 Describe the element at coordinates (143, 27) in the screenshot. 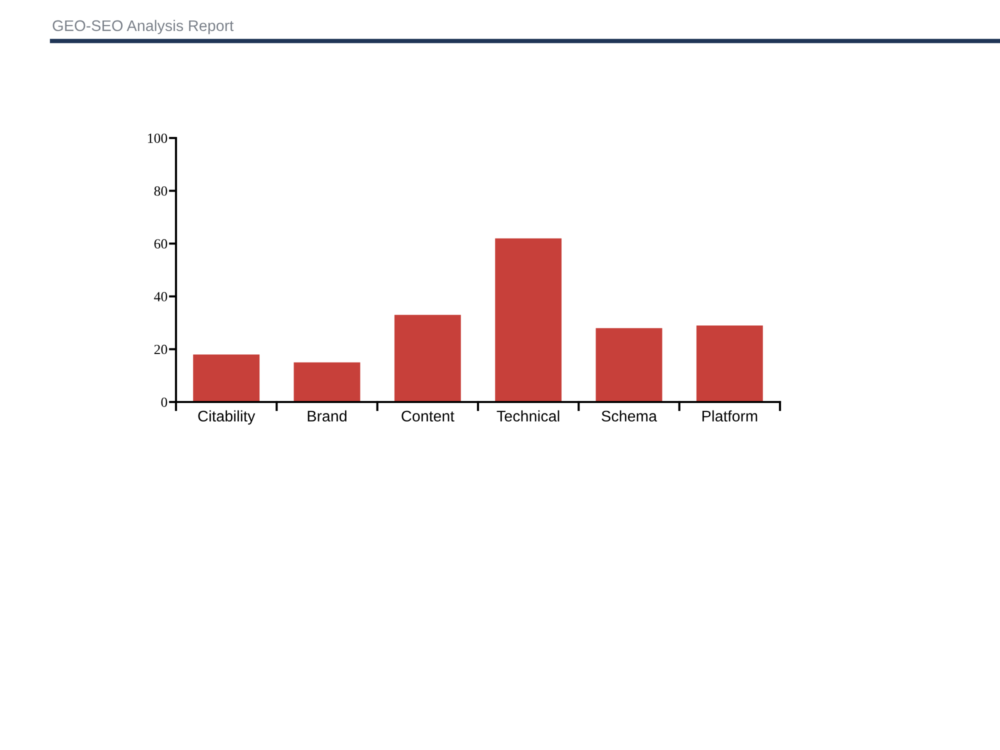

I see `chart-title: GEO-SEO Analysis Report` at that location.